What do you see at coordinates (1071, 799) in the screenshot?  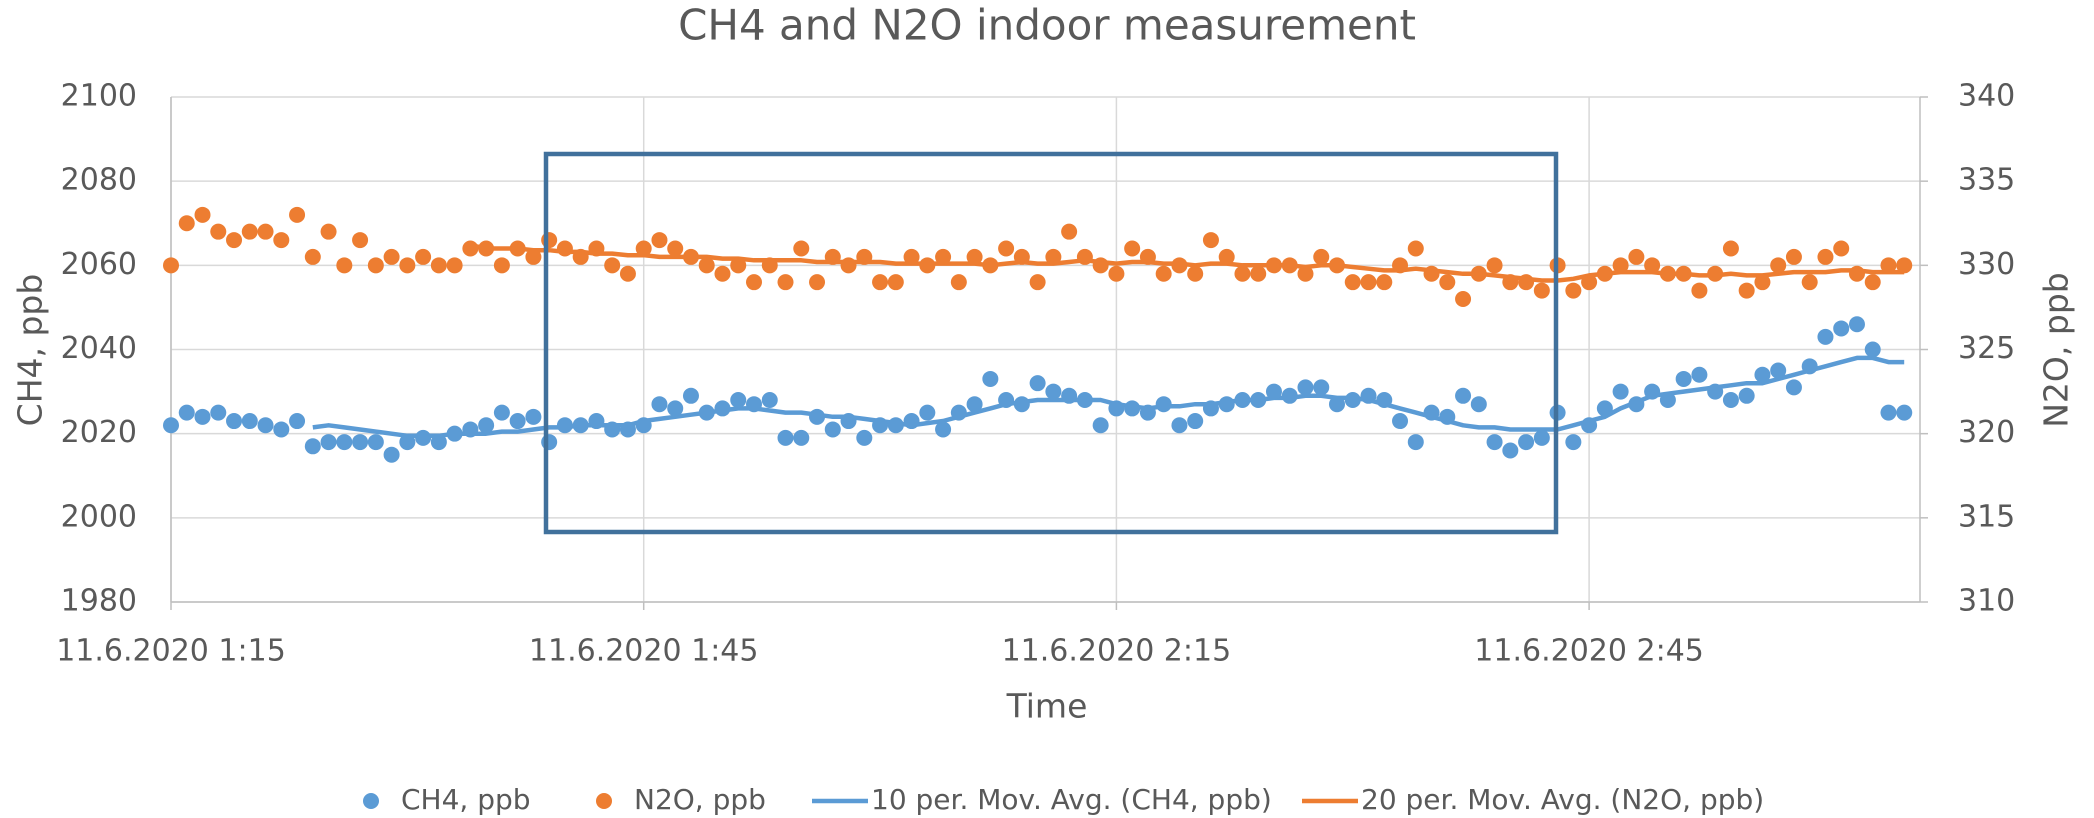 I see `legend-label: 10 per. Mov. Avg. (CH4, ppb)` at bounding box center [1071, 799].